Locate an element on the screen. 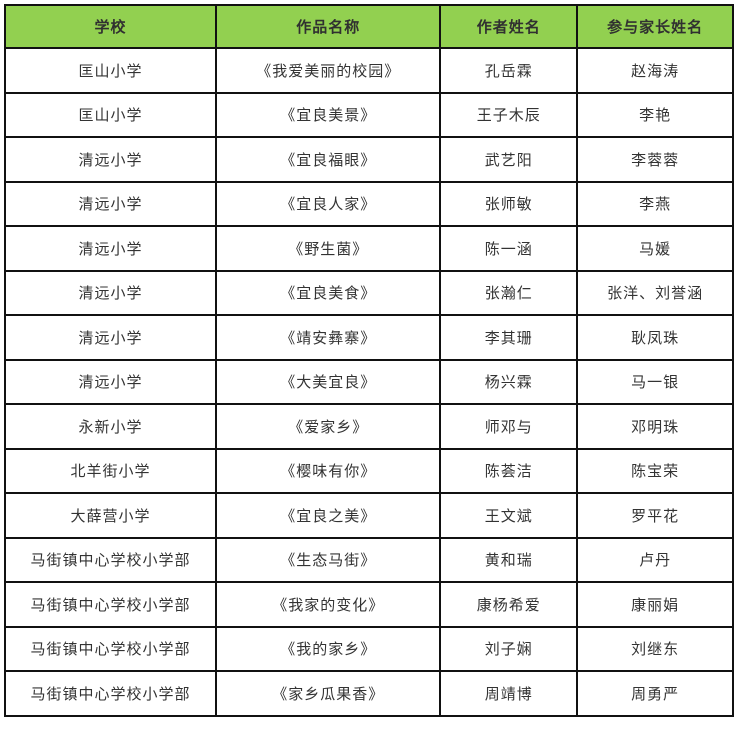 The image size is (738, 742). table-cell-author: 杨兴霖 is located at coordinates (509, 381).